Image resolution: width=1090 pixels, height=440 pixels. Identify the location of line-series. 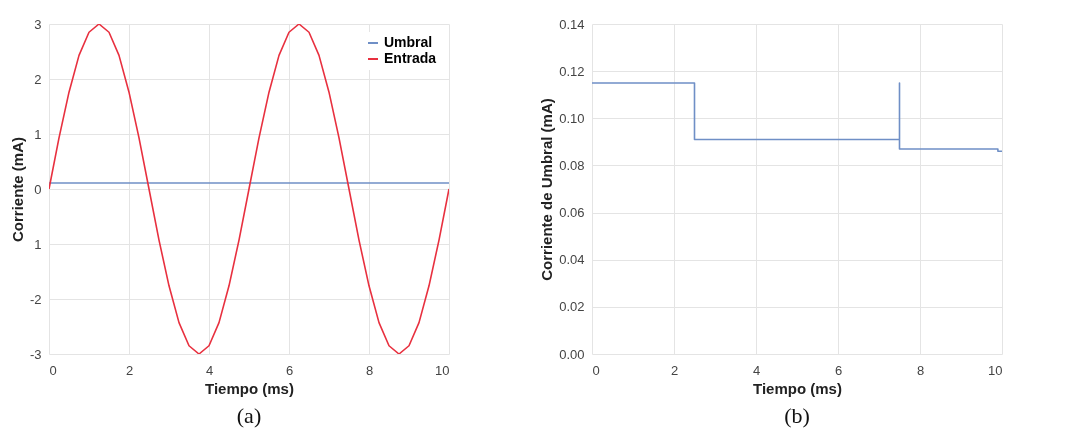
(797, 117).